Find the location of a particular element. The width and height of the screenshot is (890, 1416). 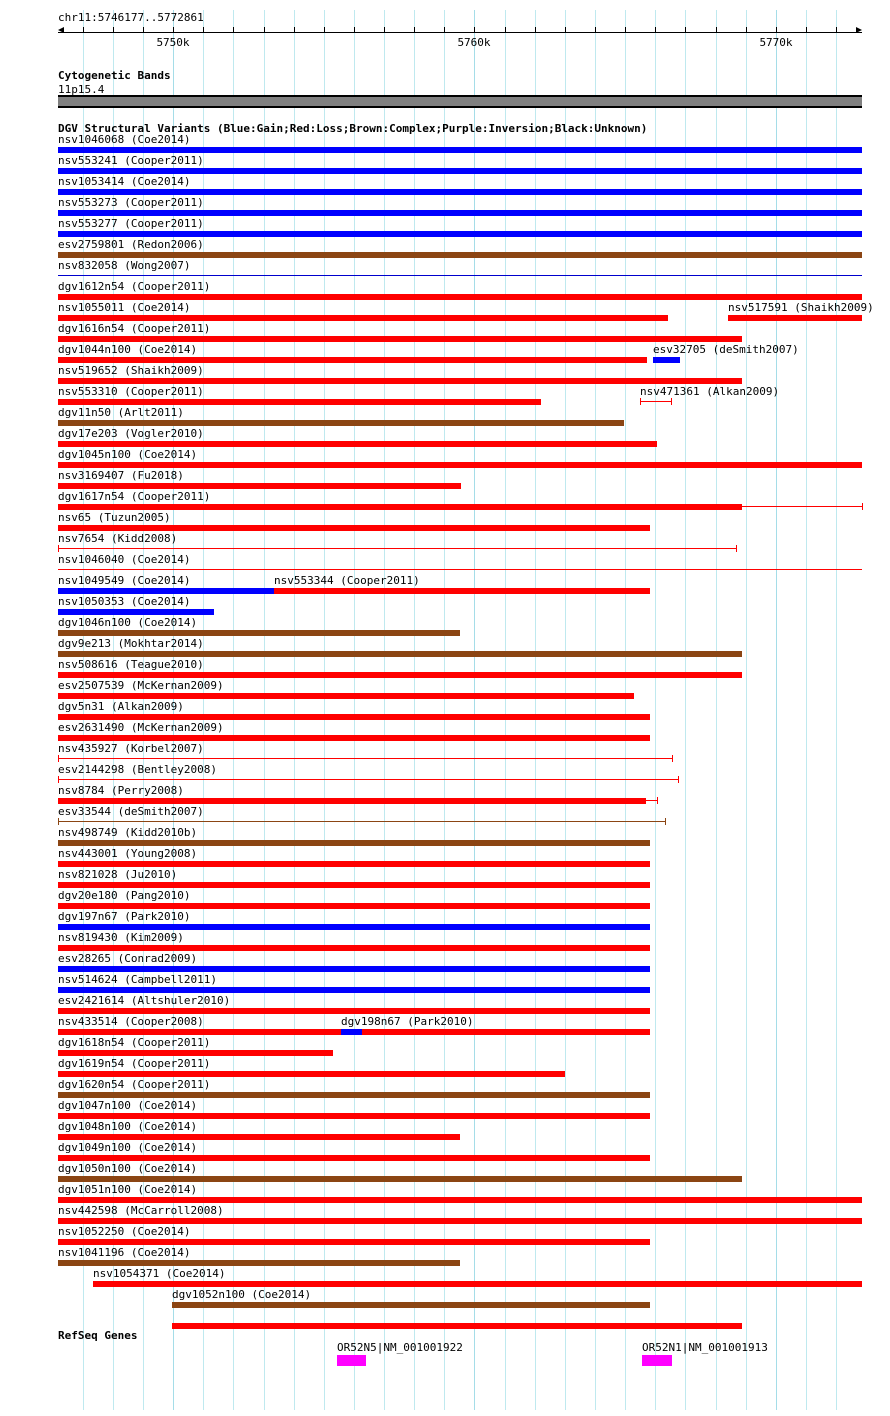

variant-row: nsv65 (Tuzun2005) is located at coordinates (445, 522).